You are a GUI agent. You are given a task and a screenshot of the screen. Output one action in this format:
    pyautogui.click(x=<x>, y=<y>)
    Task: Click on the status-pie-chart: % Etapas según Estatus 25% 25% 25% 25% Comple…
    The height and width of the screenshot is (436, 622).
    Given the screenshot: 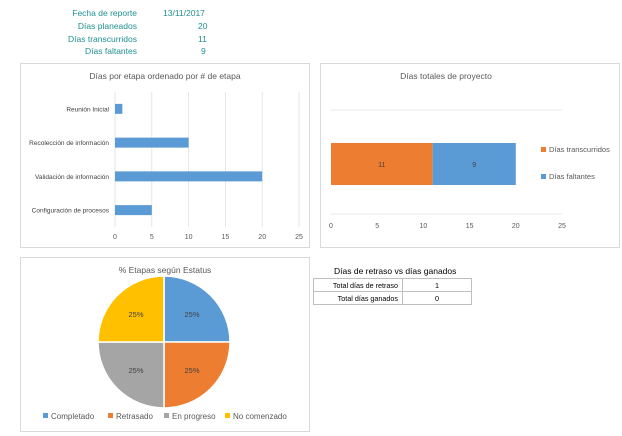 What is the action you would take?
    pyautogui.click(x=165, y=343)
    